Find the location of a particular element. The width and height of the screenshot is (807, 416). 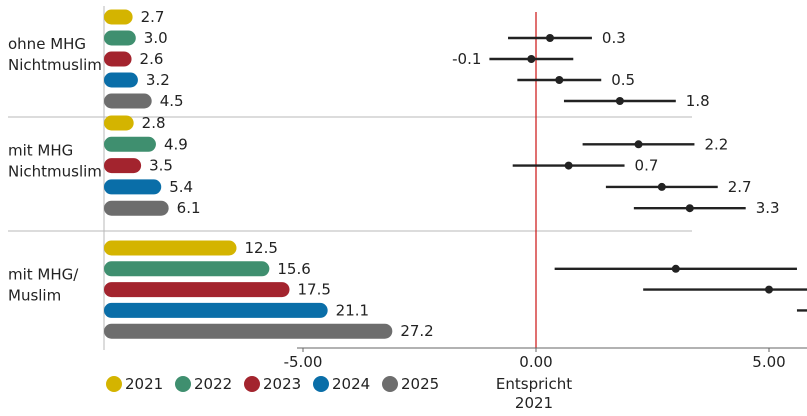

x-tick-label: -5.00 is located at coordinates (303, 362).